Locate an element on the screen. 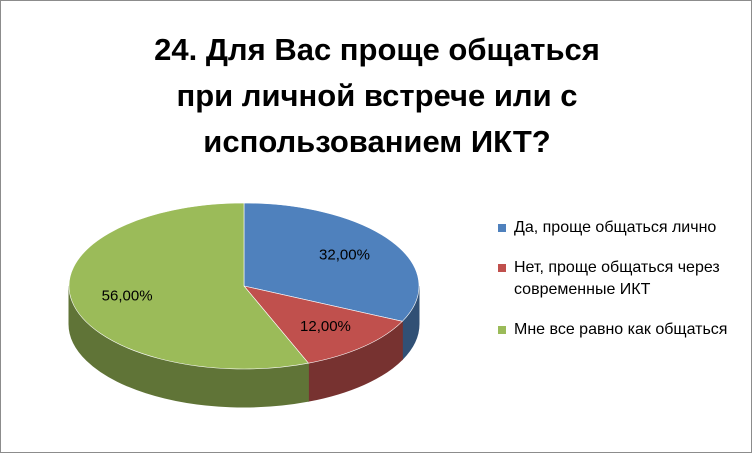 Image resolution: width=752 pixels, height=453 pixels. data-label: 32,00% is located at coordinates (344, 255).